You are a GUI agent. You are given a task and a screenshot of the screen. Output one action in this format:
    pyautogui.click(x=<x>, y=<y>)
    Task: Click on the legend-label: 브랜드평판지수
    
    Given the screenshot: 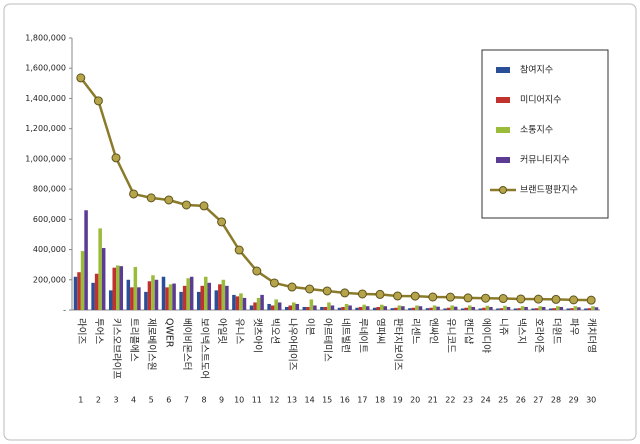 What is the action you would take?
    pyautogui.click(x=549, y=190)
    